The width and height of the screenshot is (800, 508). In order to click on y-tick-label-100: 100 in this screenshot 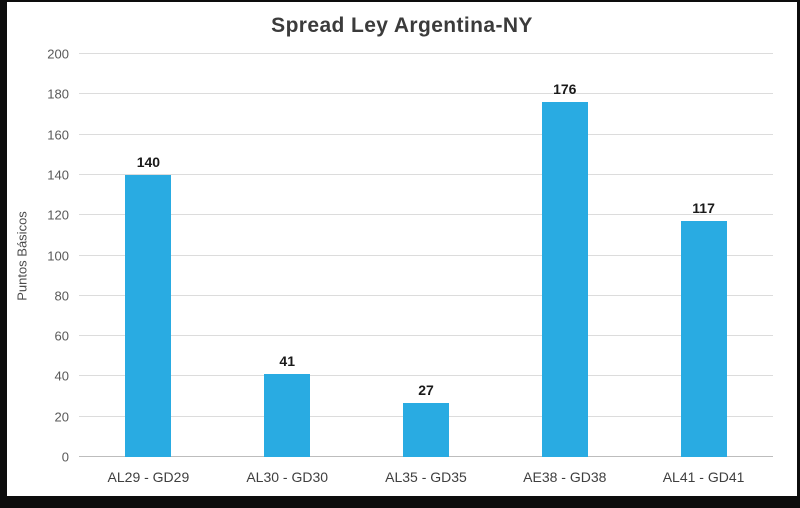, I will do `click(58, 255)`.